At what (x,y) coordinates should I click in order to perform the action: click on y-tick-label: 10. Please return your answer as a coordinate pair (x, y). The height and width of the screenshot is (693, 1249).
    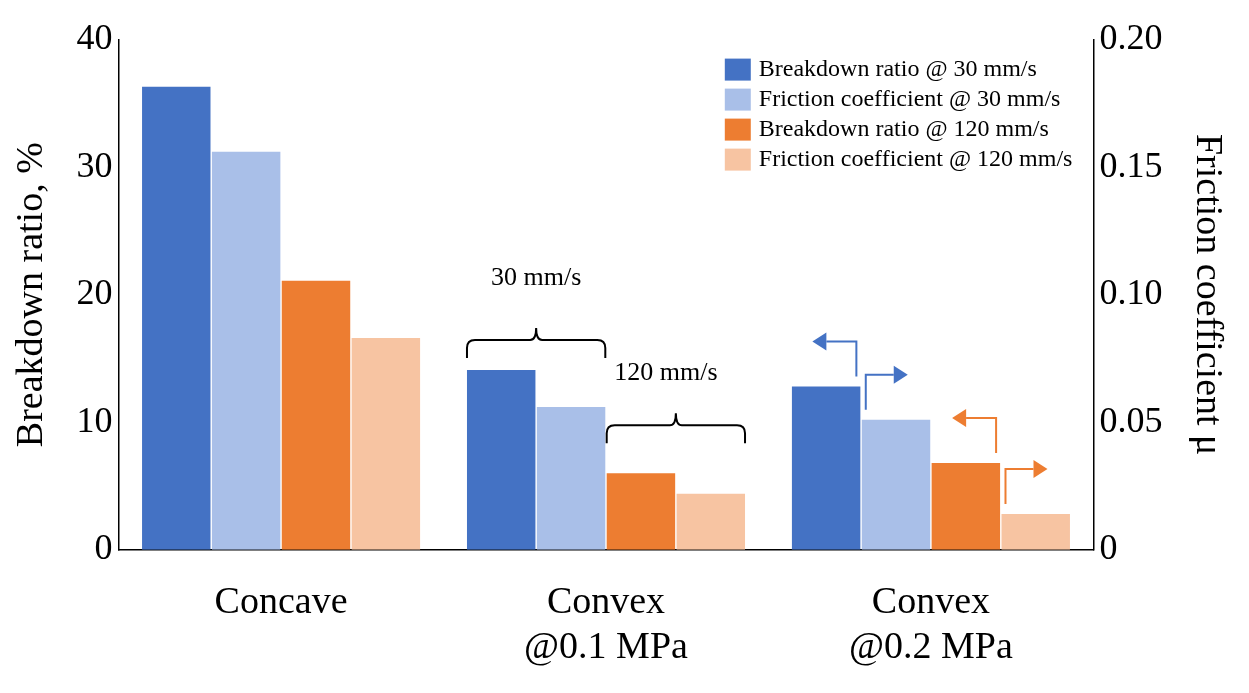
    Looking at the image, I should click on (94, 419).